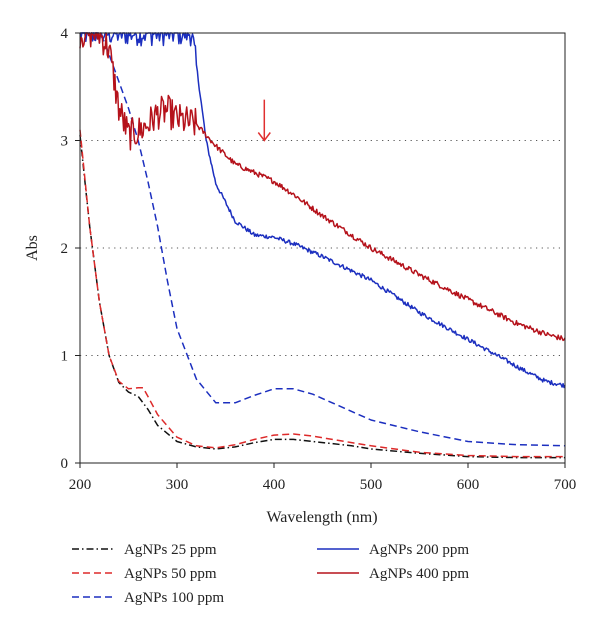 This screenshot has height=637, width=600. Describe the element at coordinates (65, 34) in the screenshot. I see `y-tick-label-4: 4` at that location.